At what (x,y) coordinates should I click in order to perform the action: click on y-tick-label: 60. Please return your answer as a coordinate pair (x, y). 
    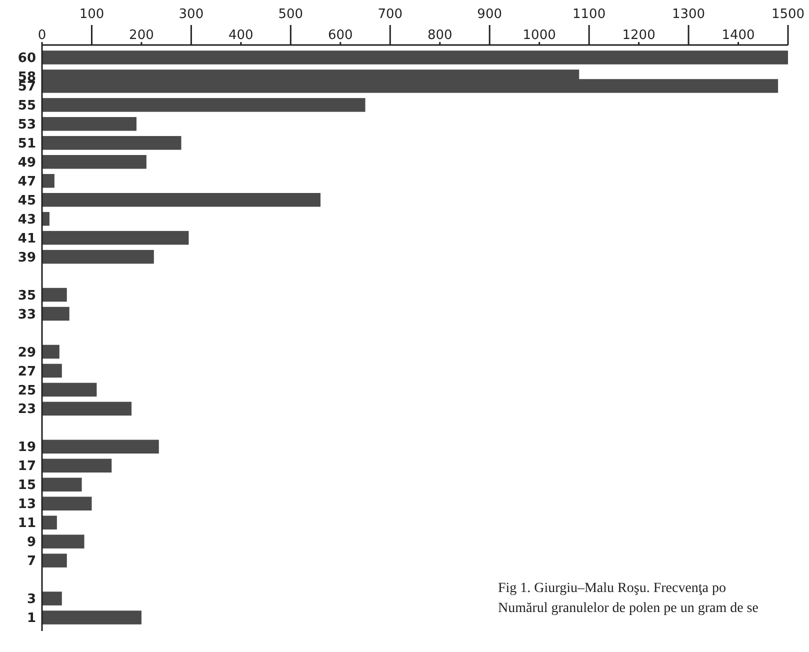
    Looking at the image, I should click on (27, 58).